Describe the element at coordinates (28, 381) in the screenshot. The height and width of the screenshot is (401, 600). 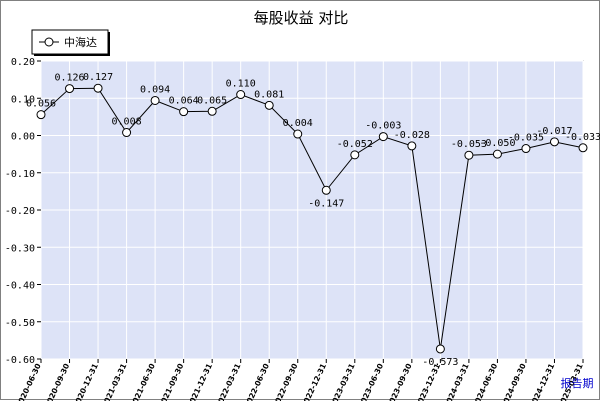
I see `x-tick-label: 2020-06-30` at that location.